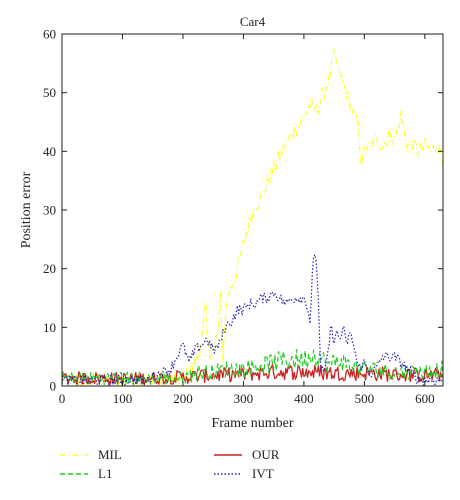 This screenshot has height=500, width=460. Describe the element at coordinates (110, 454) in the screenshot. I see `legend-label-mil: MIL` at that location.